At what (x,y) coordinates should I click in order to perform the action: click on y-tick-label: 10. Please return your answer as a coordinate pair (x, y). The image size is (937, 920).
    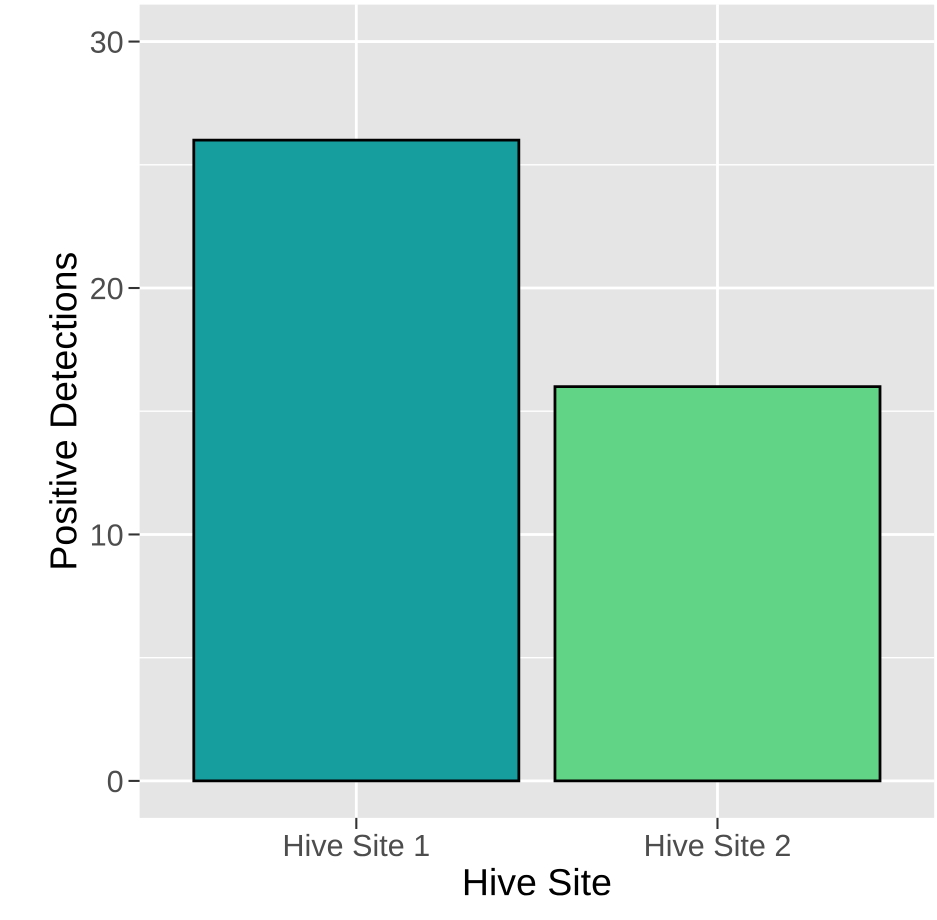
    Looking at the image, I should click on (107, 535).